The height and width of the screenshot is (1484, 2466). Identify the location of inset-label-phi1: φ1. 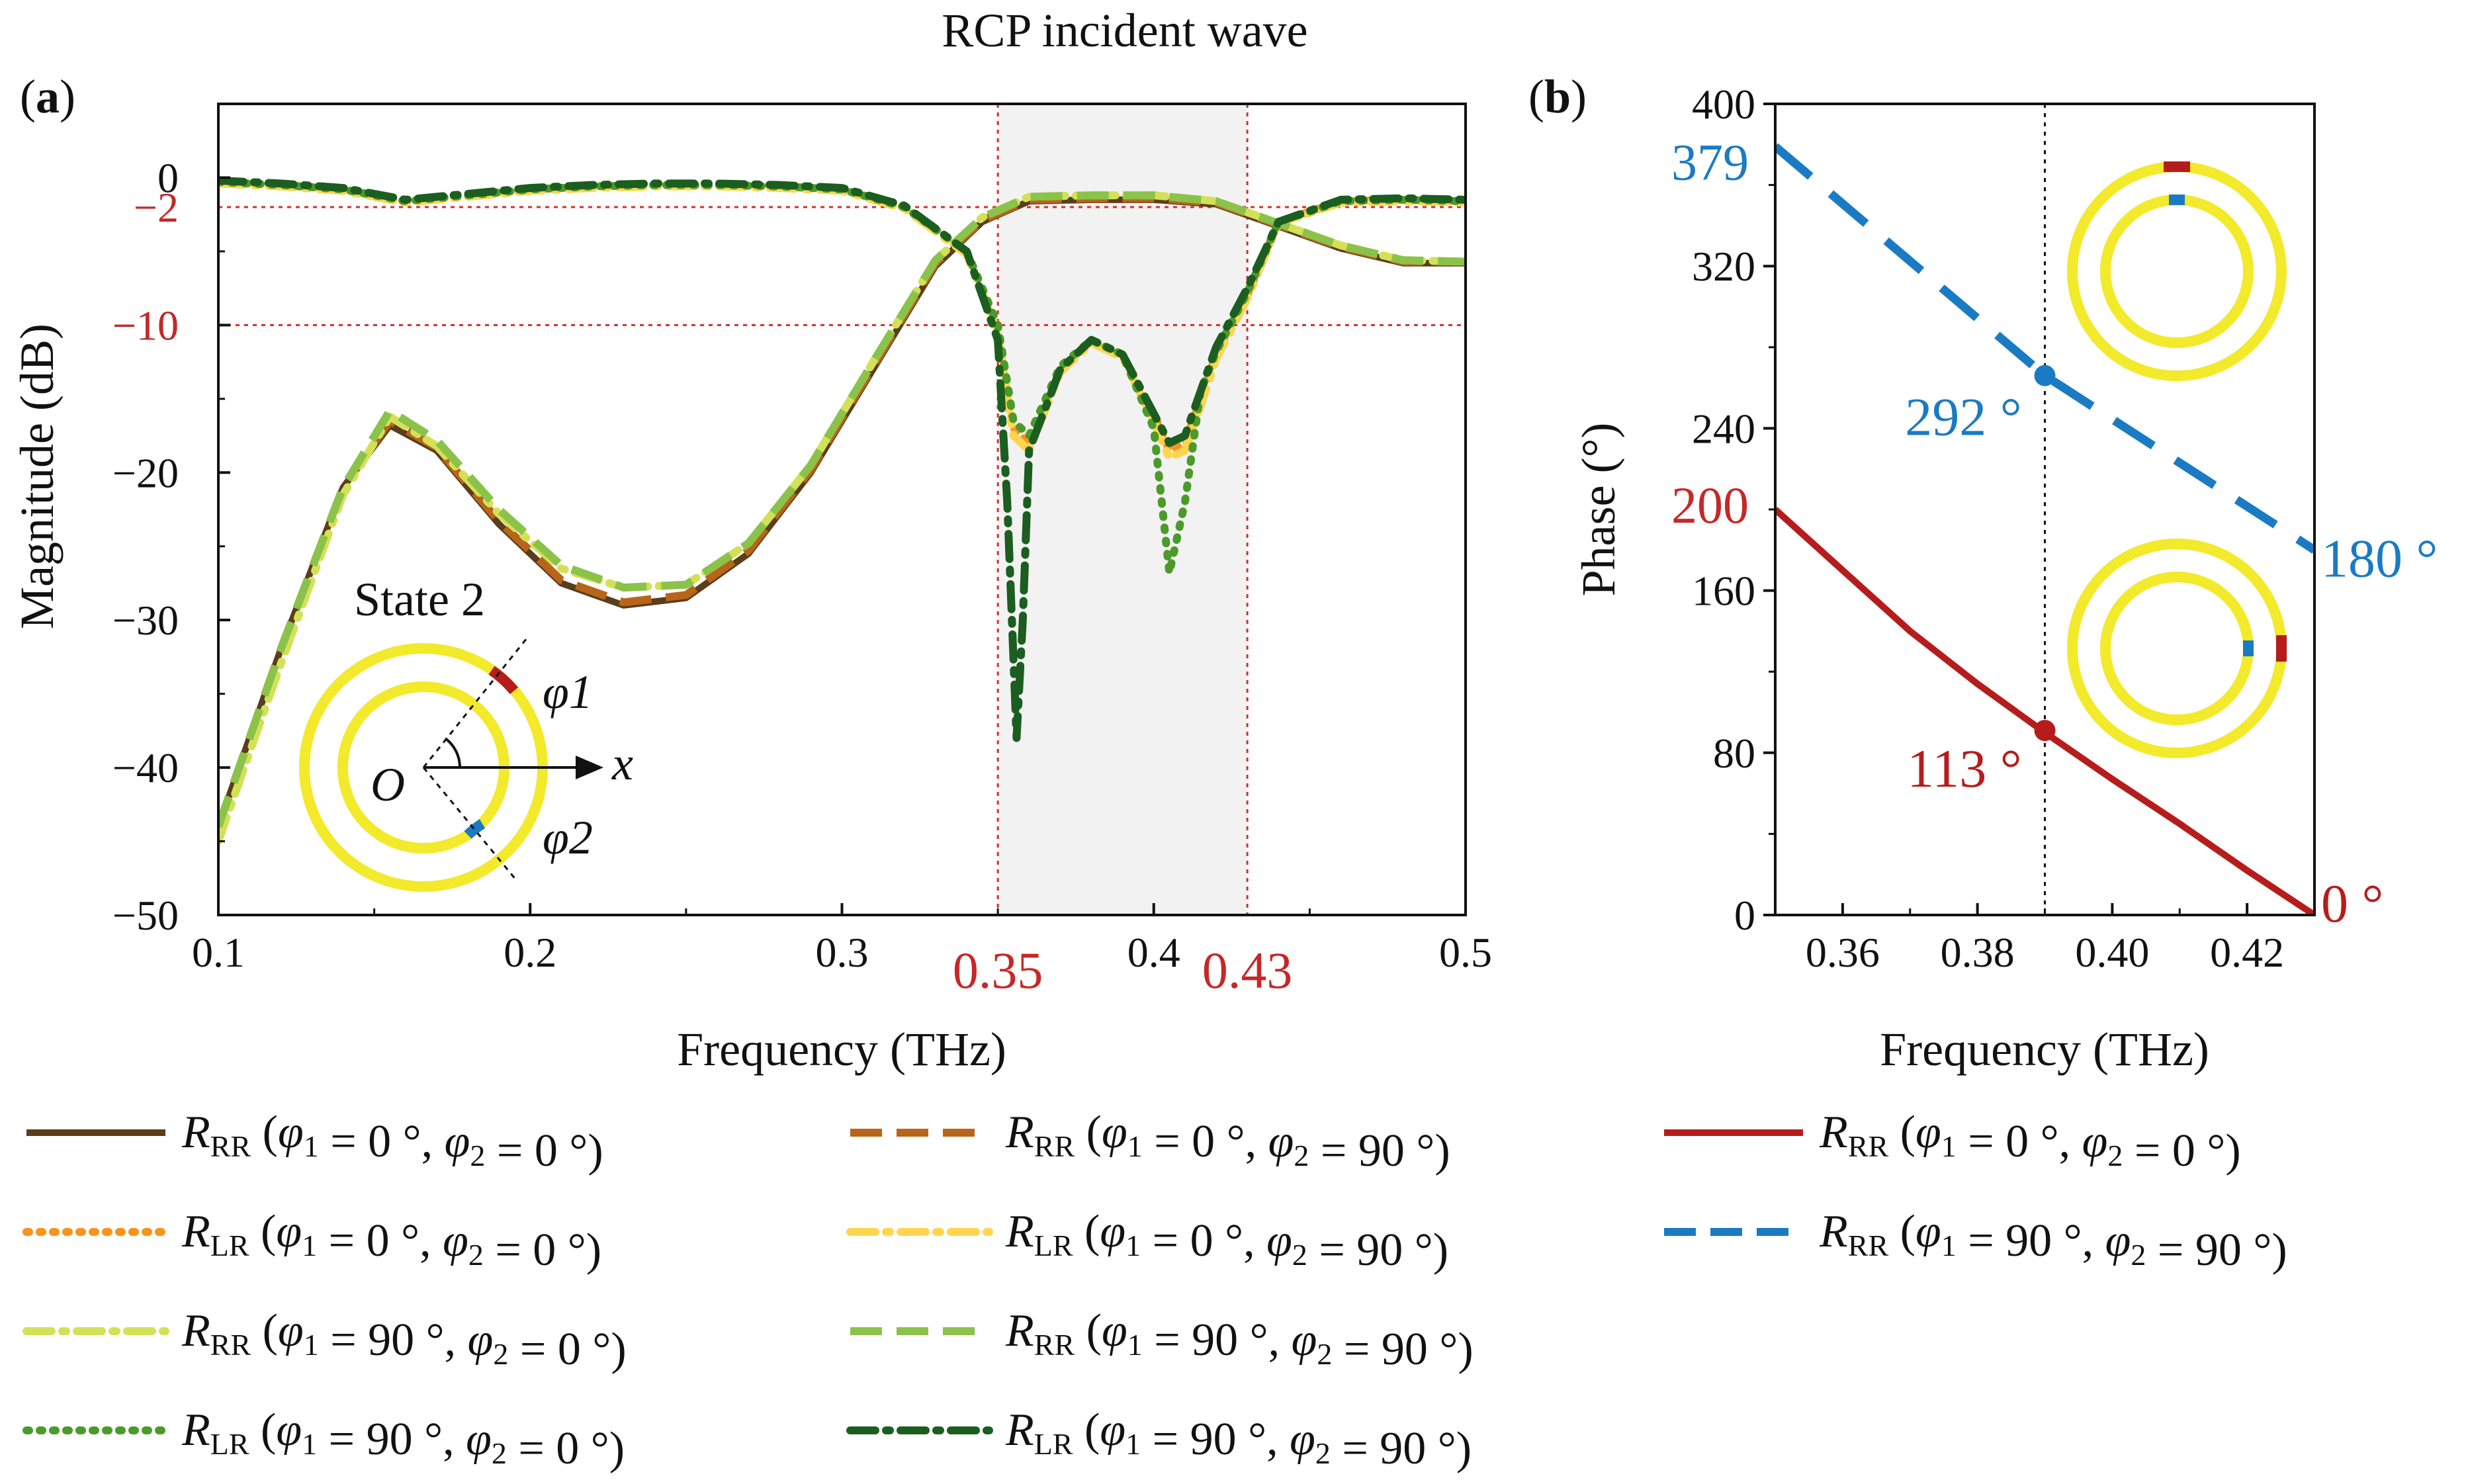
(568, 693).